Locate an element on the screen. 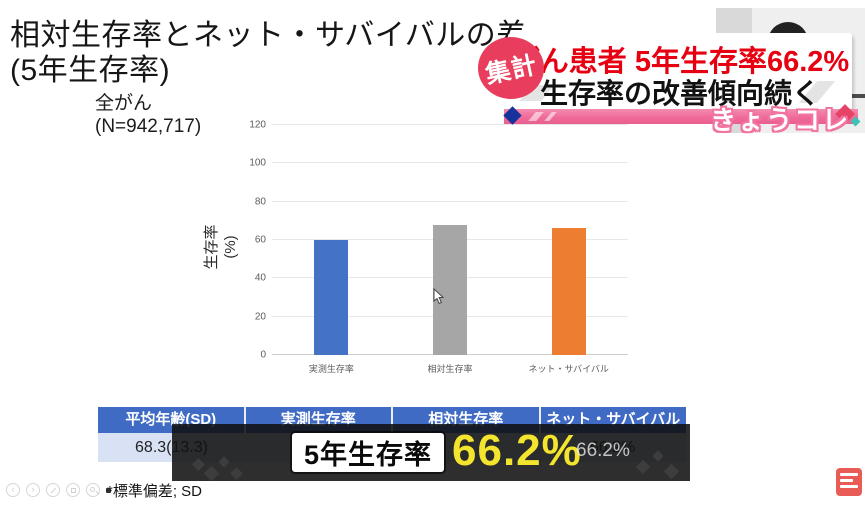 The height and width of the screenshot is (507, 865). banner-value: 66.2% is located at coordinates (517, 450).